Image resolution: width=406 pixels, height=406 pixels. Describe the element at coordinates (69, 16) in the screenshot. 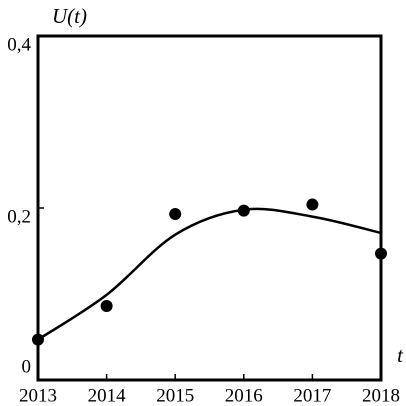

I see `y-axis-label: U(t)` at that location.